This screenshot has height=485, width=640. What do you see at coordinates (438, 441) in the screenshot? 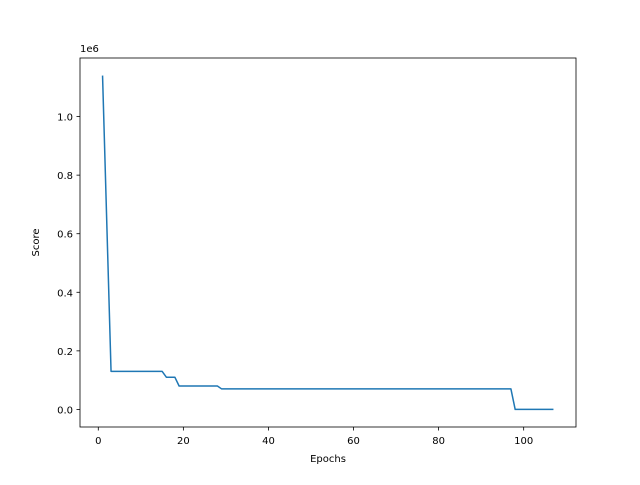
I see `x-tick-label: 80` at bounding box center [438, 441].